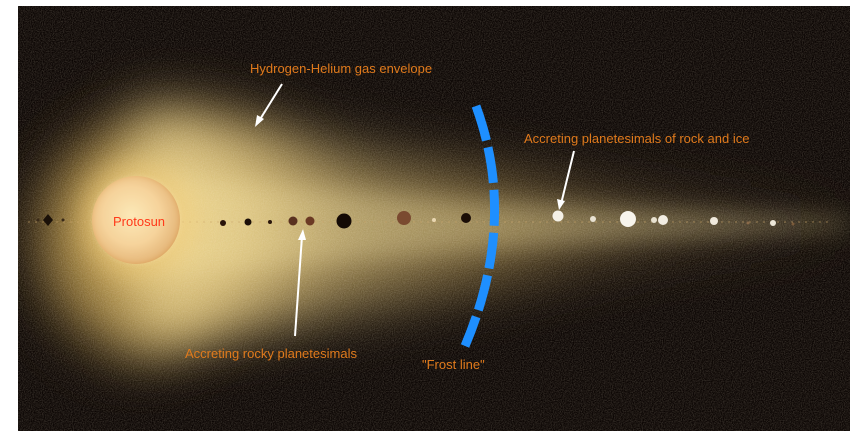 This screenshot has height=433, width=858. I want to click on arrow-ice, so click(566, 180).